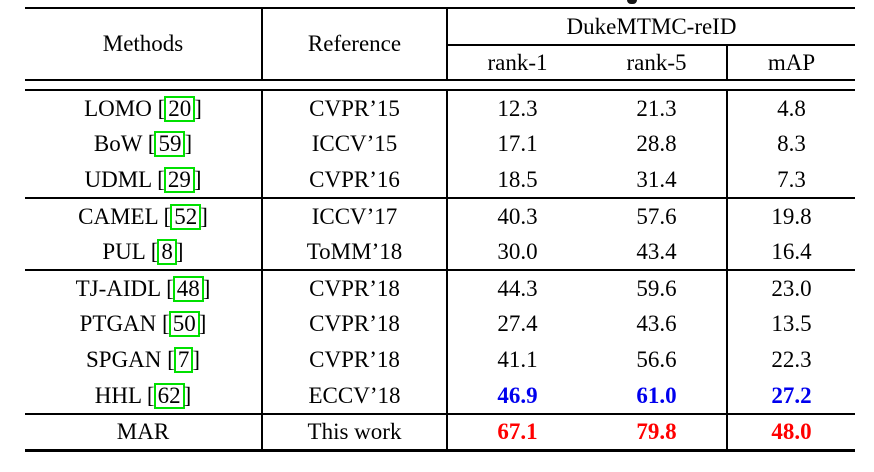  I want to click on reference-cell: ICCV’15, so click(355, 144).